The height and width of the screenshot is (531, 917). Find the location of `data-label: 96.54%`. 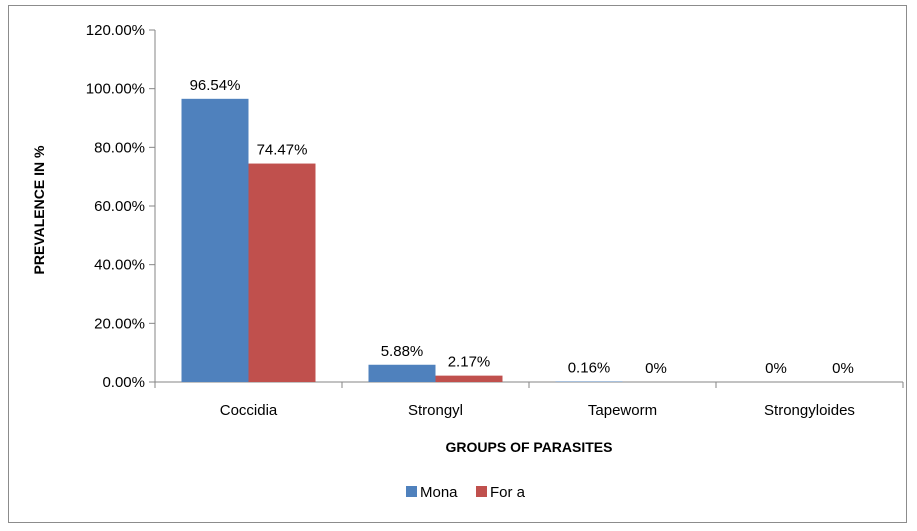

data-label: 96.54% is located at coordinates (215, 85).